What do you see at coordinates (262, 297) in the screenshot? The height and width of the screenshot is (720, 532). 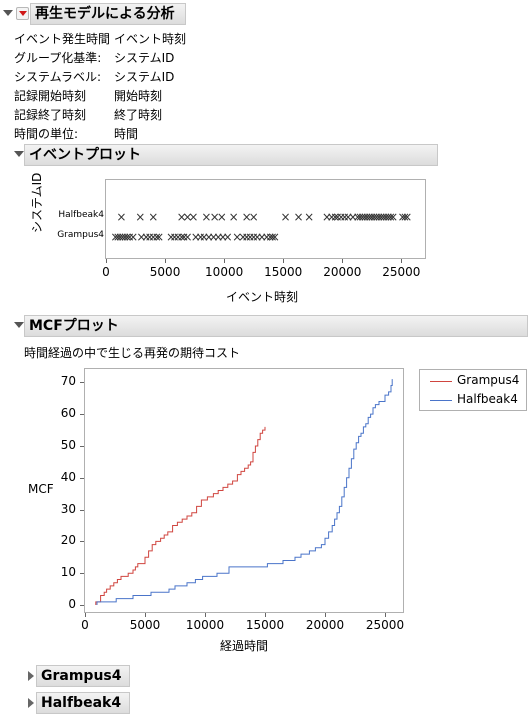 I see `event-plot-xlabel: イベント時刻` at bounding box center [262, 297].